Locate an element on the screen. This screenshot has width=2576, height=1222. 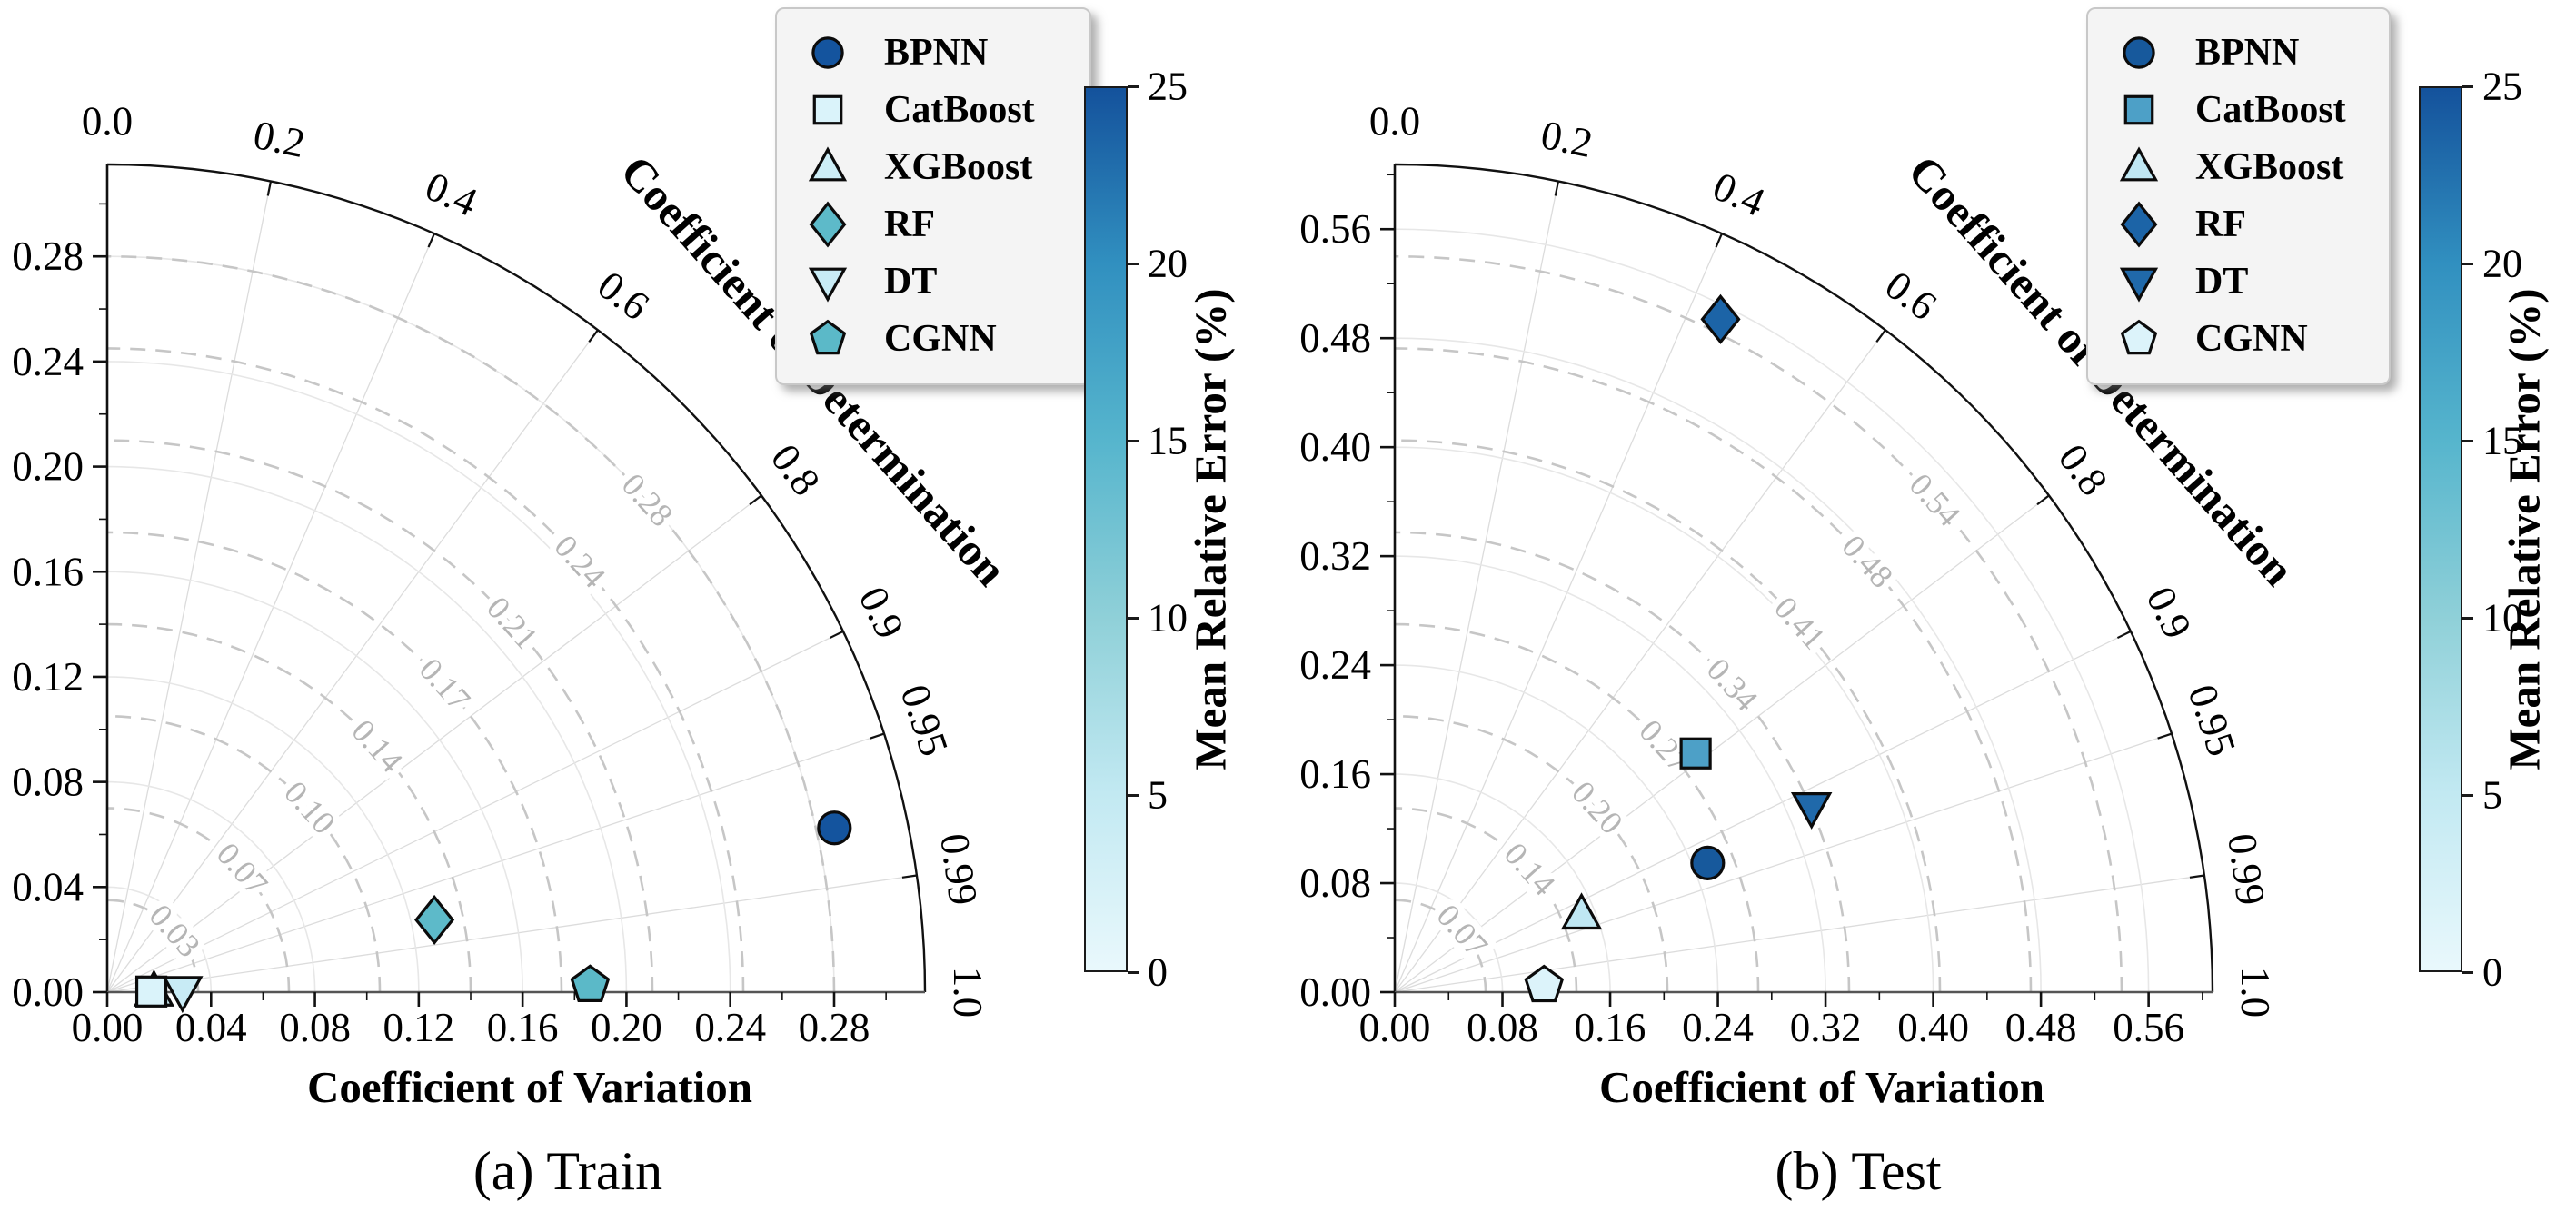
legend-label: CatBoost is located at coordinates (960, 109).